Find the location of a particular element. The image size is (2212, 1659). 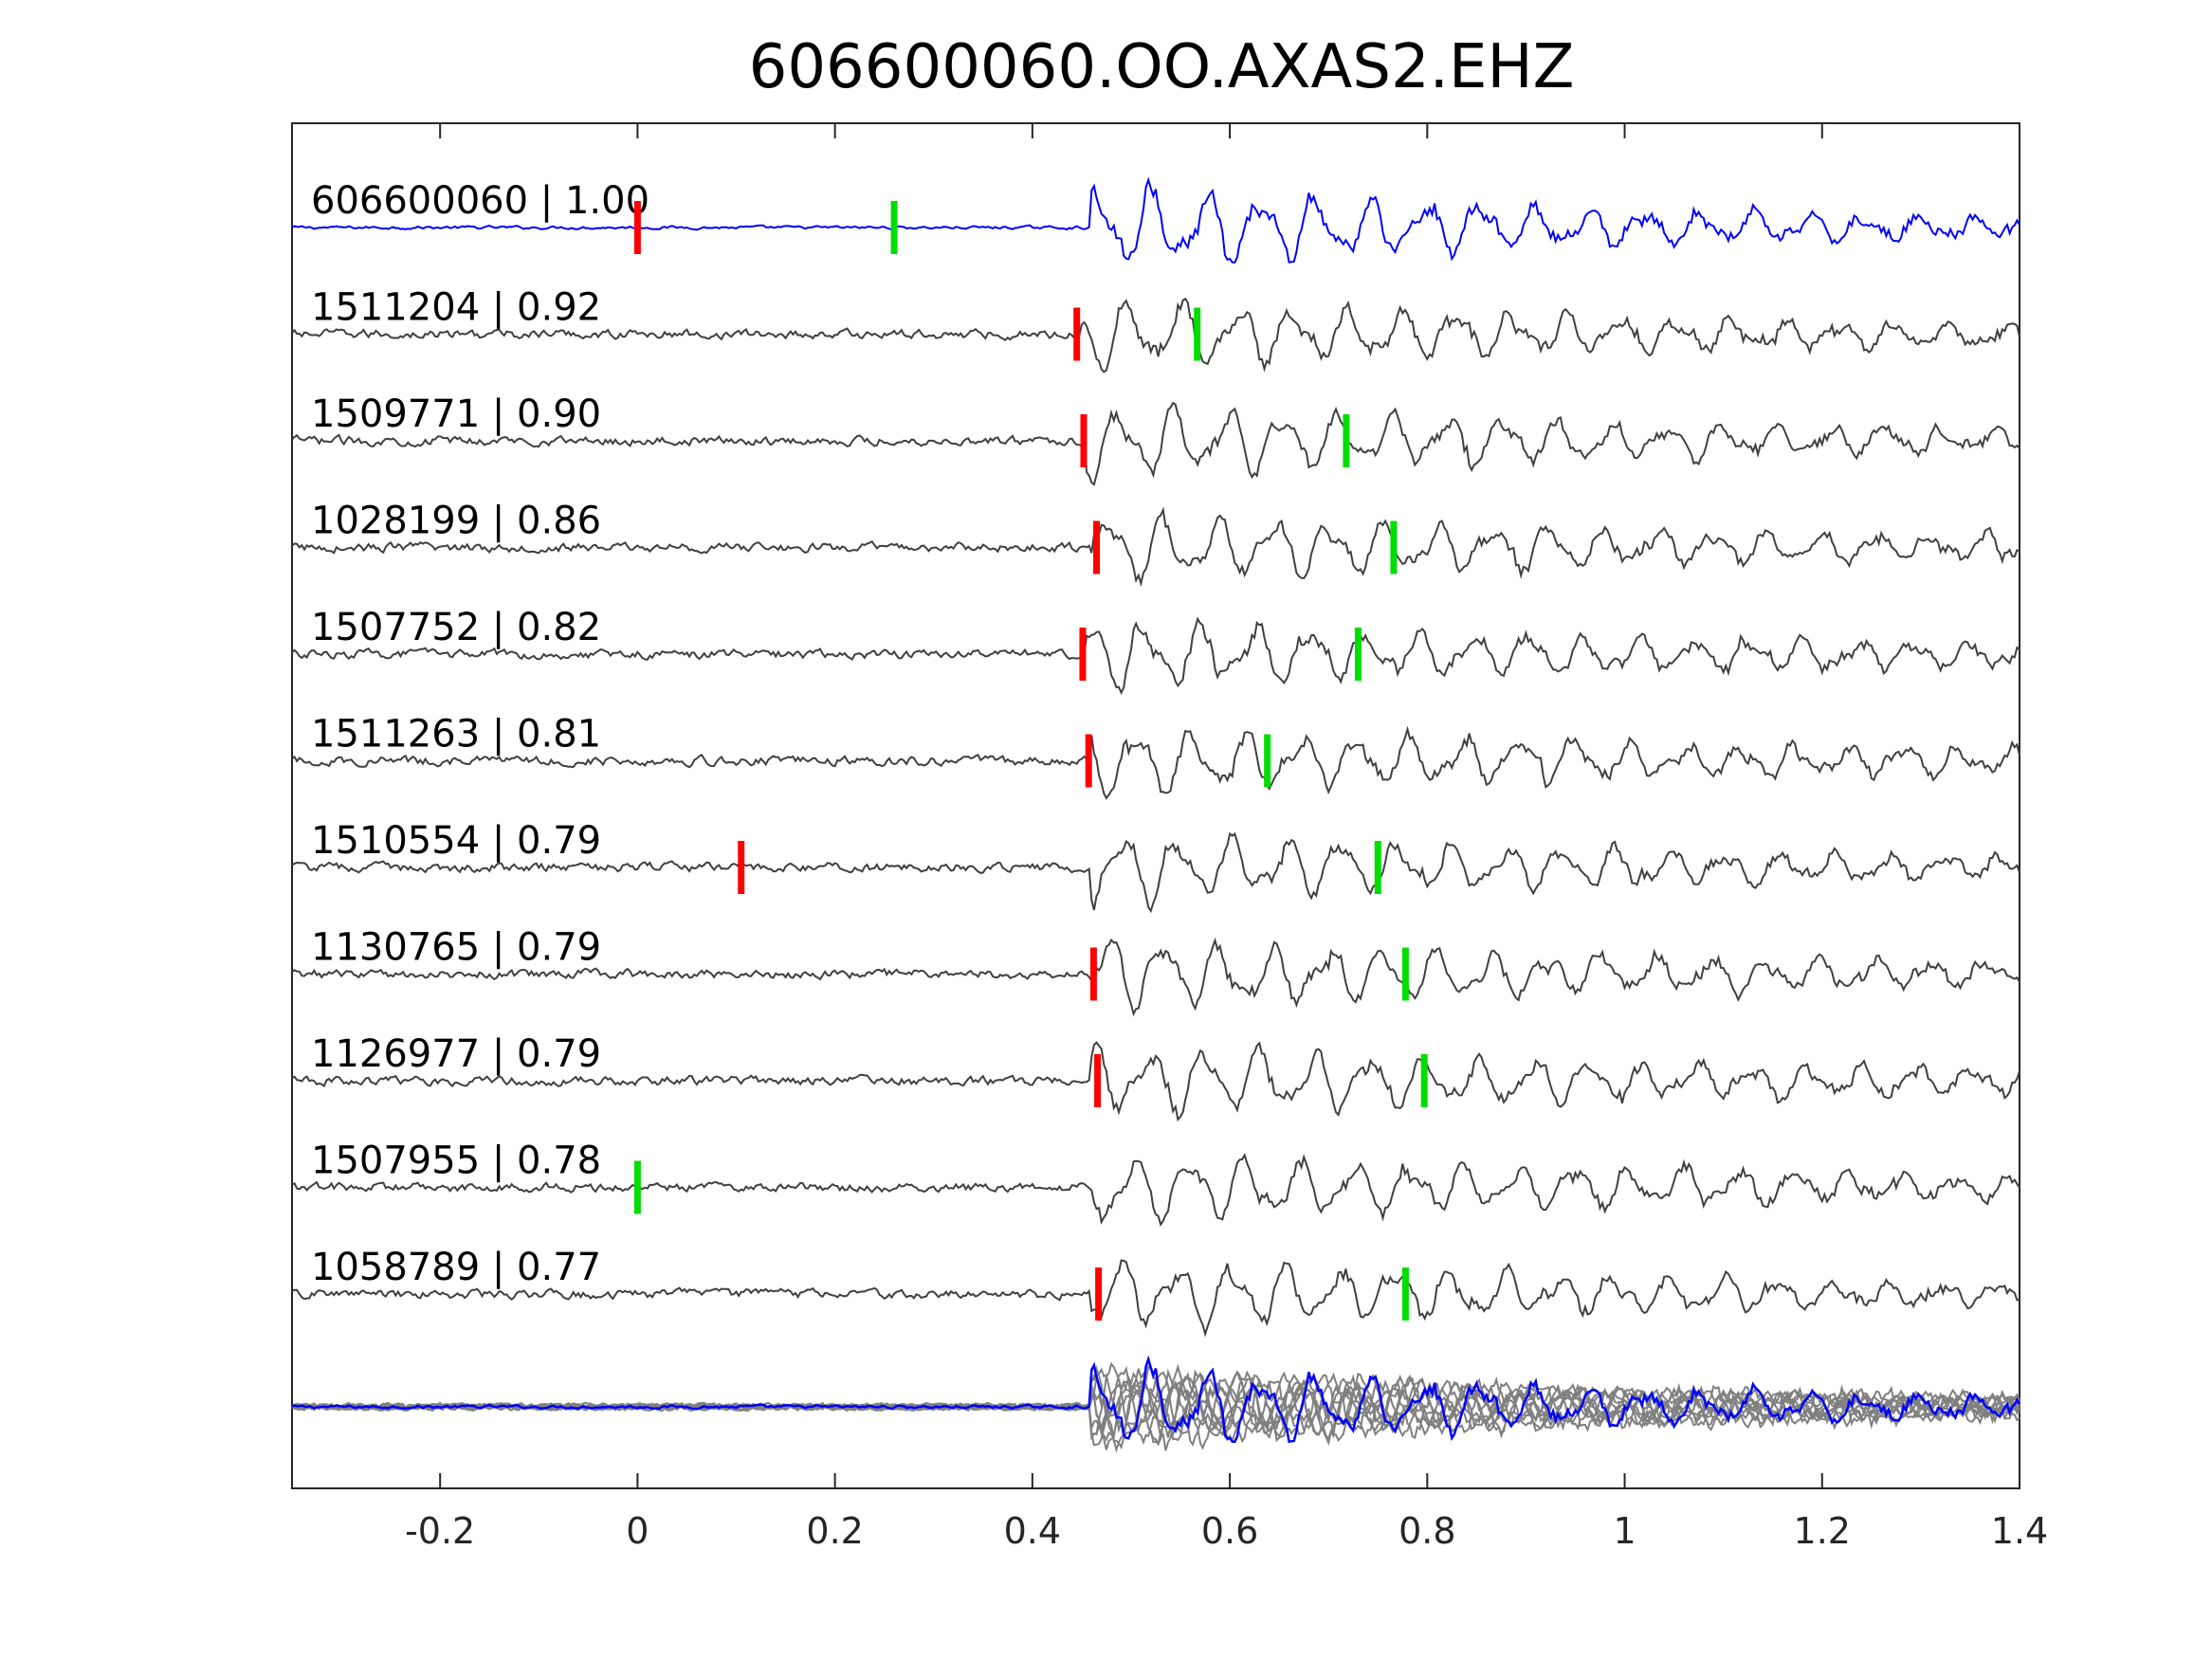

trace-row: 1507955 | 0.78 is located at coordinates (1155, 1183).